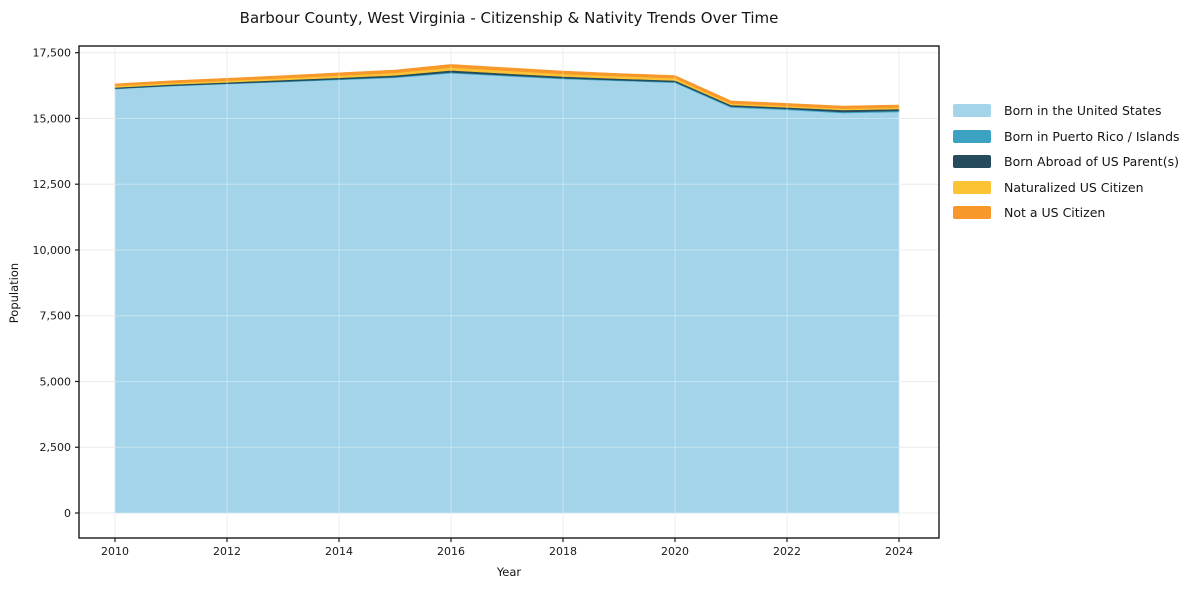  Describe the element at coordinates (14, 293) in the screenshot. I see `y-axis-label: Population` at that location.